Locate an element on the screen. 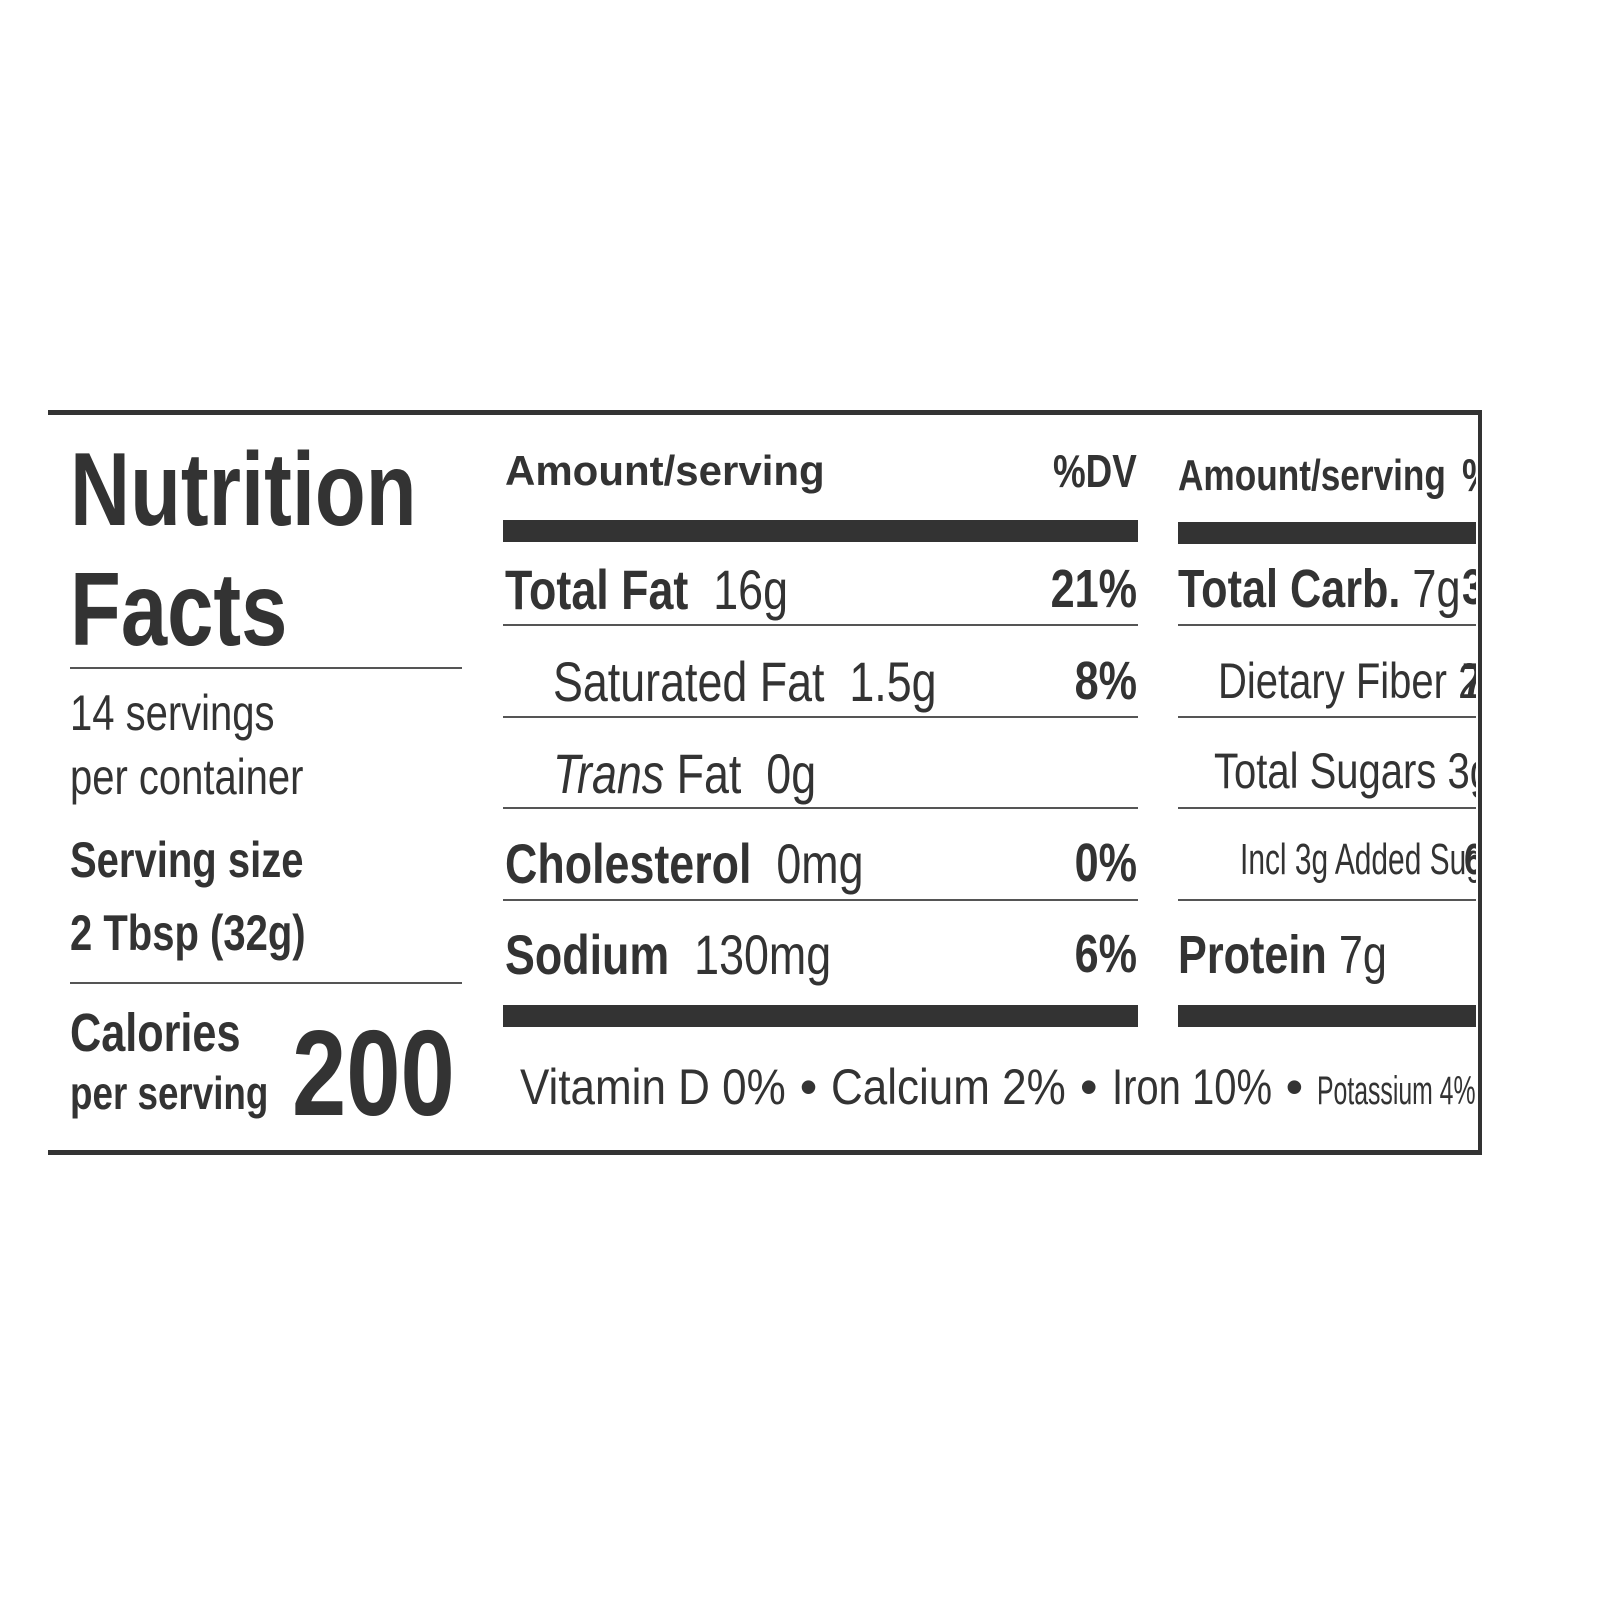  row: Cholesterol 0mg is located at coordinates (684, 864).